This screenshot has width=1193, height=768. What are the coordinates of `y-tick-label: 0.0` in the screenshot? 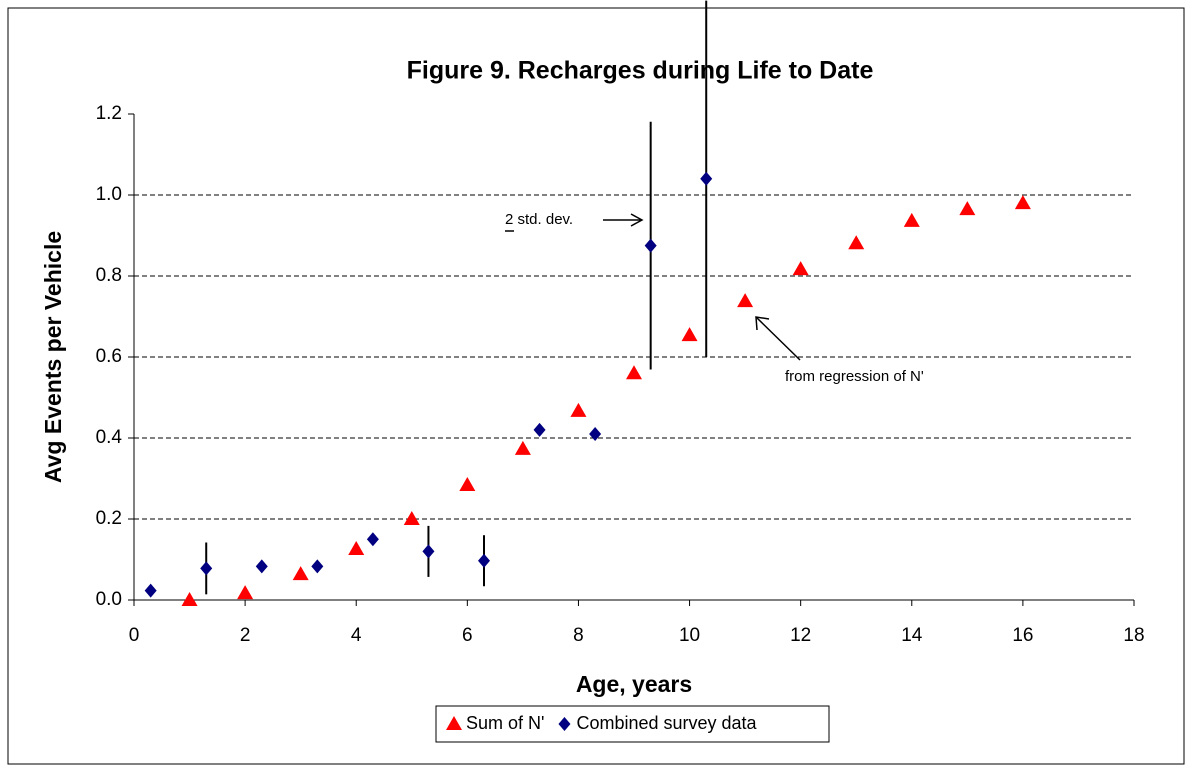 It's located at (109, 599).